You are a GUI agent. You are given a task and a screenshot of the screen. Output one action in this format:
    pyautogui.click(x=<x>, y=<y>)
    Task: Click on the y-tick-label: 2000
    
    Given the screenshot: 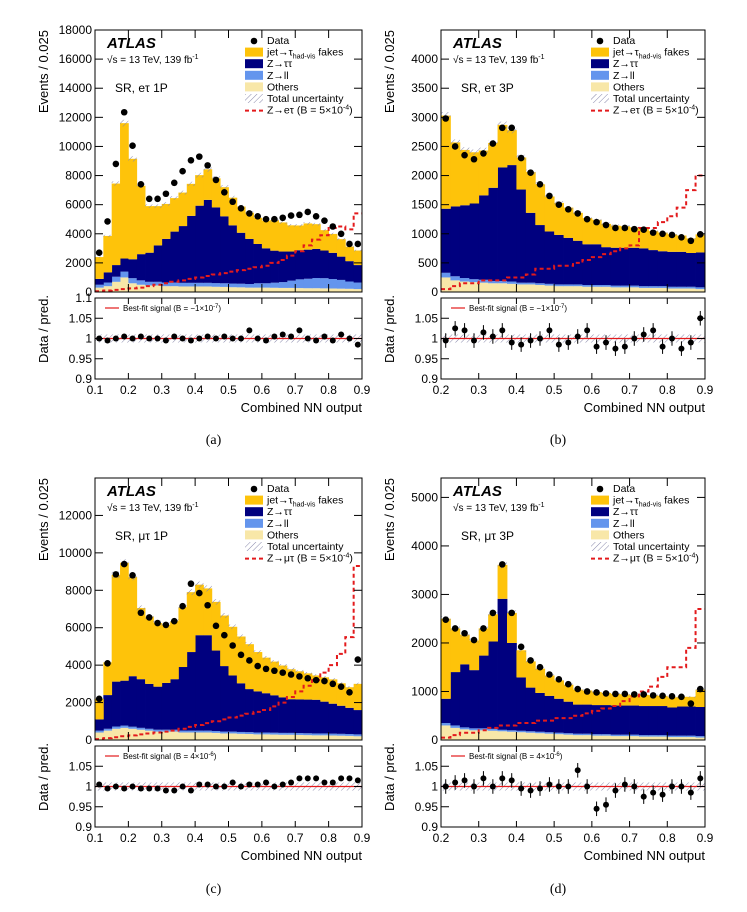 What is the action you would take?
    pyautogui.click(x=78, y=263)
    